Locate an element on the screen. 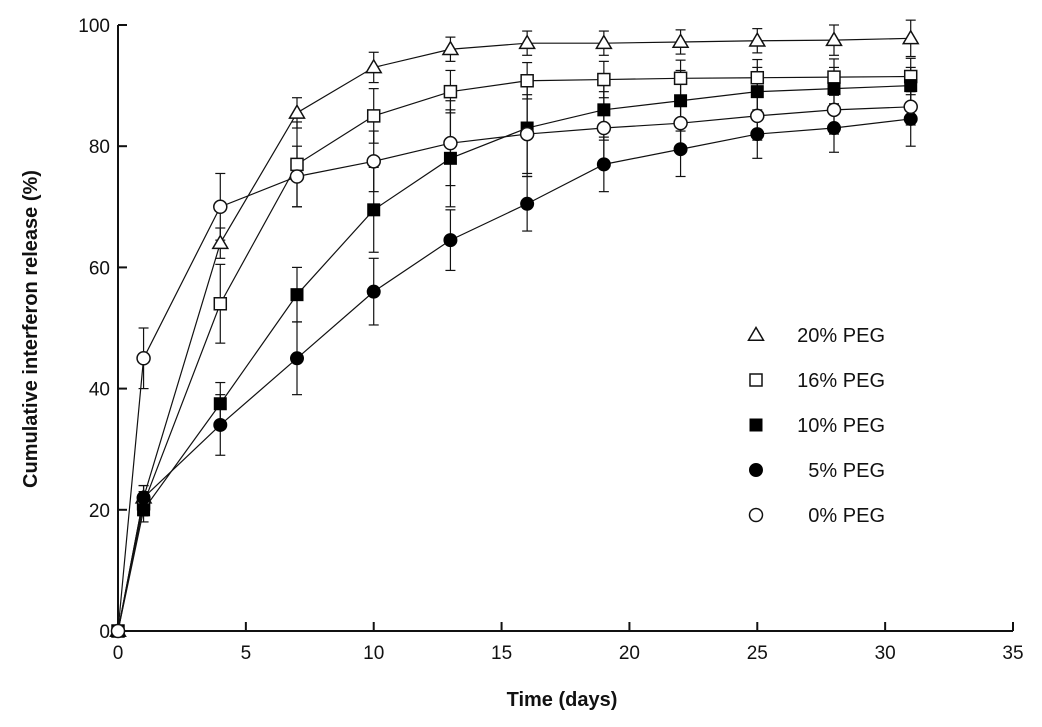 The width and height of the screenshot is (1042, 727). legend-marker-20pct-peg is located at coordinates (756, 333).